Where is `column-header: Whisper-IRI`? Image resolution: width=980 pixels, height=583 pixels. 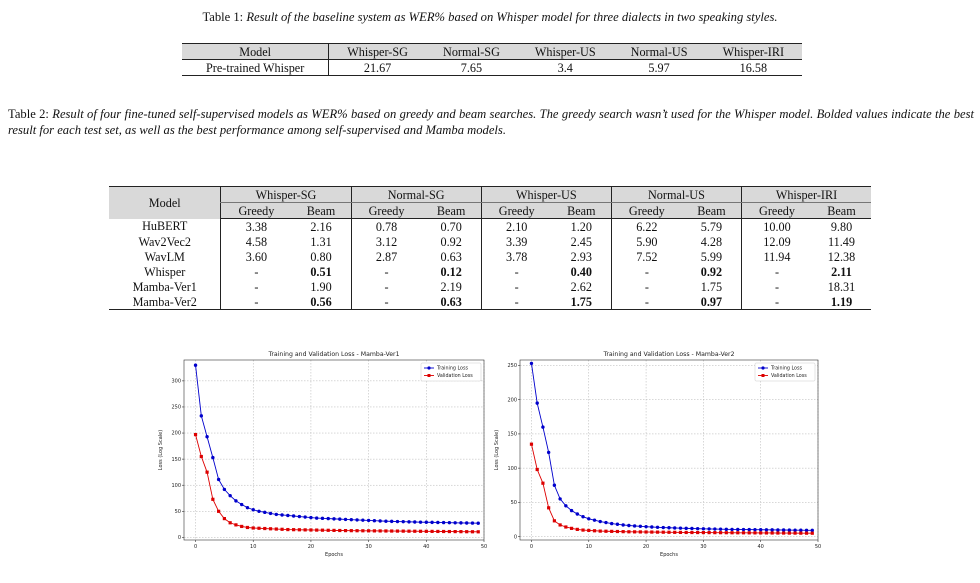
column-header: Whisper-IRI is located at coordinates (753, 51).